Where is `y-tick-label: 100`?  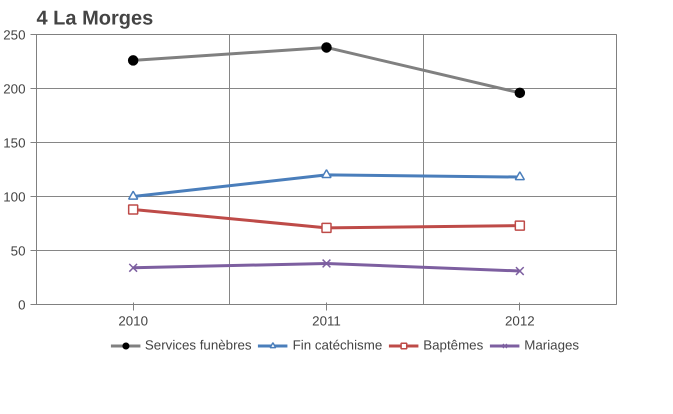
y-tick-label: 100 is located at coordinates (14, 197).